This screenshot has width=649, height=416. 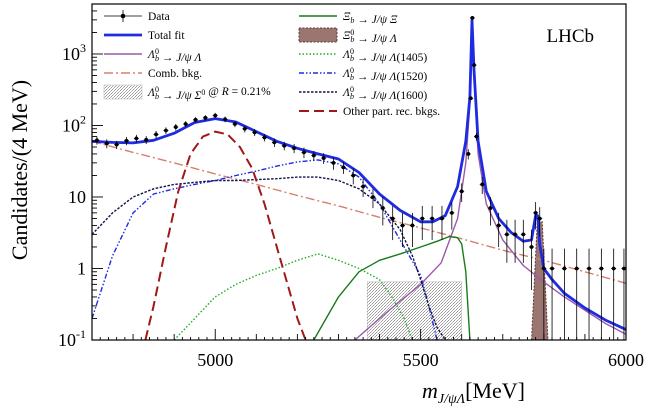 What do you see at coordinates (159, 17) in the screenshot?
I see `legend-label: Data` at bounding box center [159, 17].